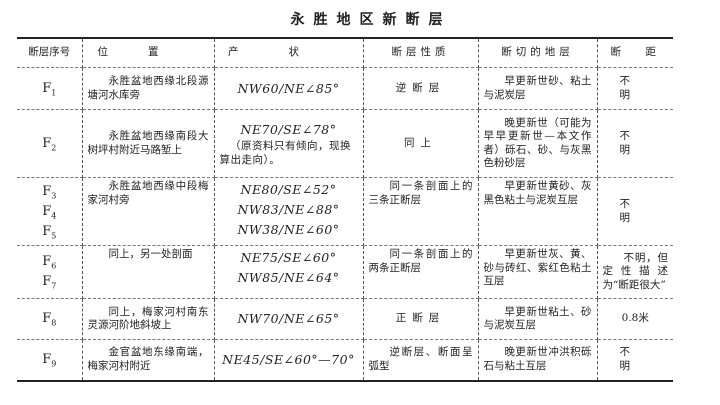 This screenshot has width=720, height=405. Describe the element at coordinates (288, 189) in the screenshot. I see `attitude-value: NE80/SE∠52°` at that location.